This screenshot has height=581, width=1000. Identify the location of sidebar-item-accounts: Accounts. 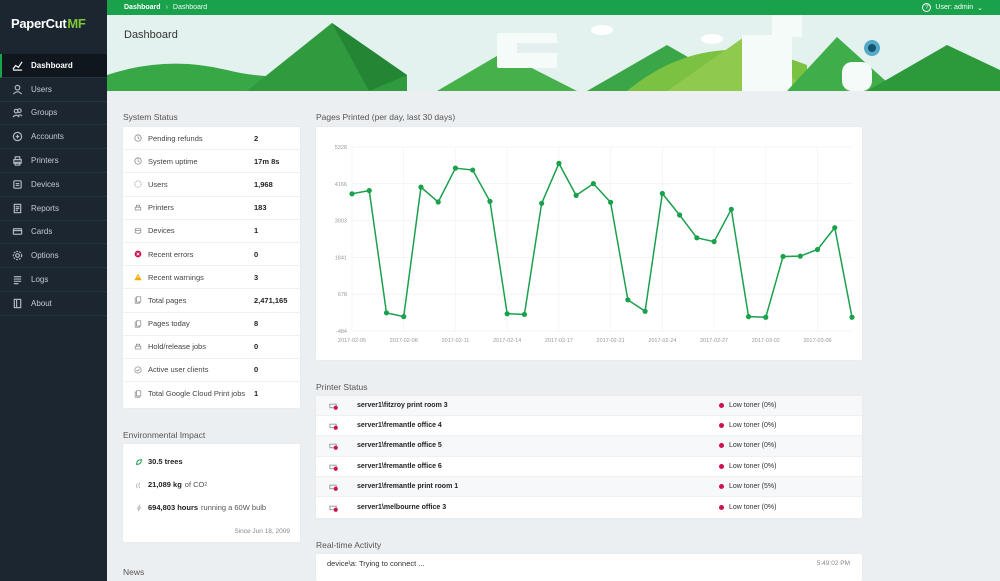
(53, 137).